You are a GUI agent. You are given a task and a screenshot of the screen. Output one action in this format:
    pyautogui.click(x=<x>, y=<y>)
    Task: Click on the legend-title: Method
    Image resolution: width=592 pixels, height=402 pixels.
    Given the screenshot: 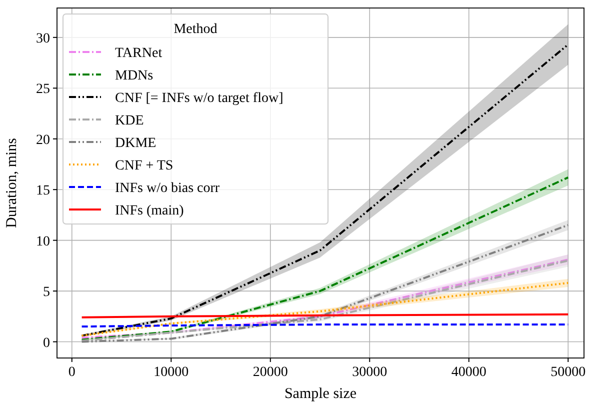 What is the action you would take?
    pyautogui.click(x=196, y=29)
    